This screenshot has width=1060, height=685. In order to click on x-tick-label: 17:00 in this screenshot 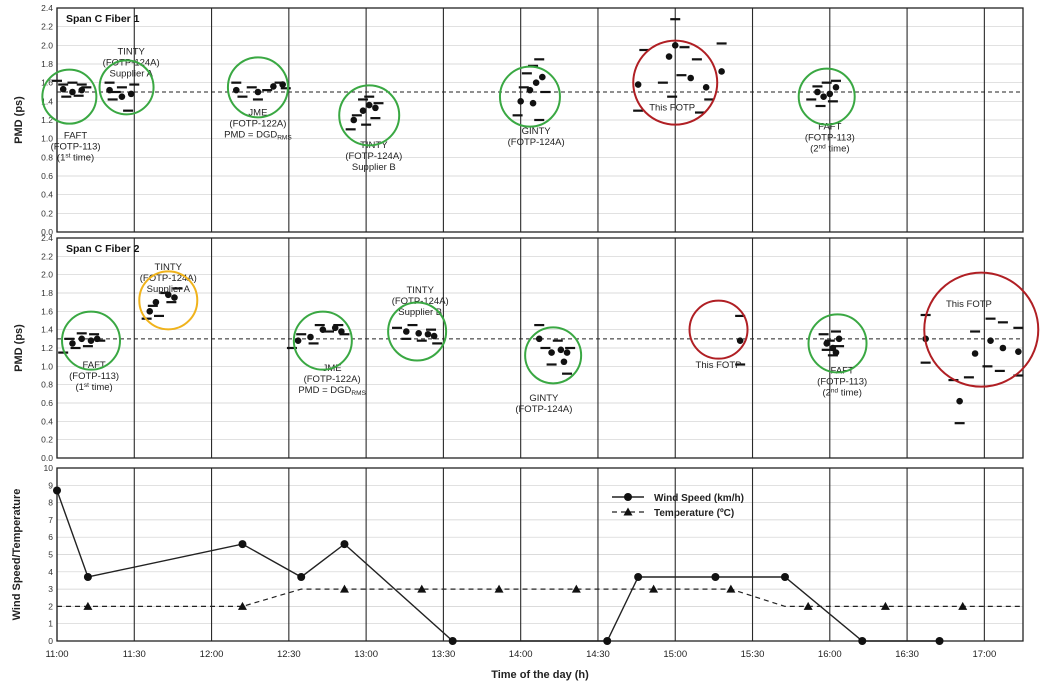, I will do `click(984, 654)`.